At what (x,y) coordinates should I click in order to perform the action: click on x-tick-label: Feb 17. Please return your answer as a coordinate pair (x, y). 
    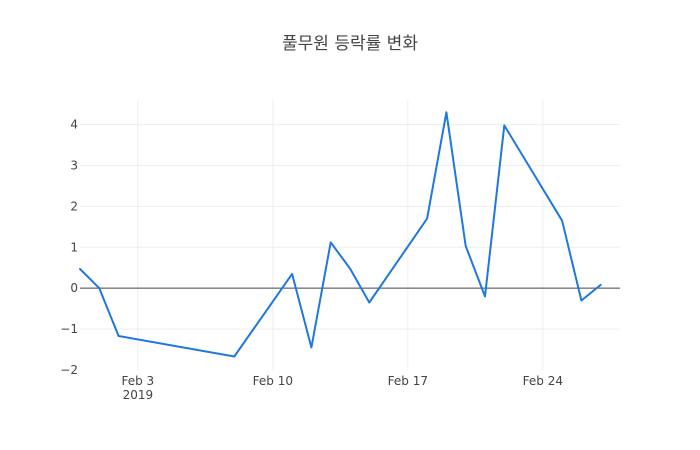
    Looking at the image, I should click on (408, 381).